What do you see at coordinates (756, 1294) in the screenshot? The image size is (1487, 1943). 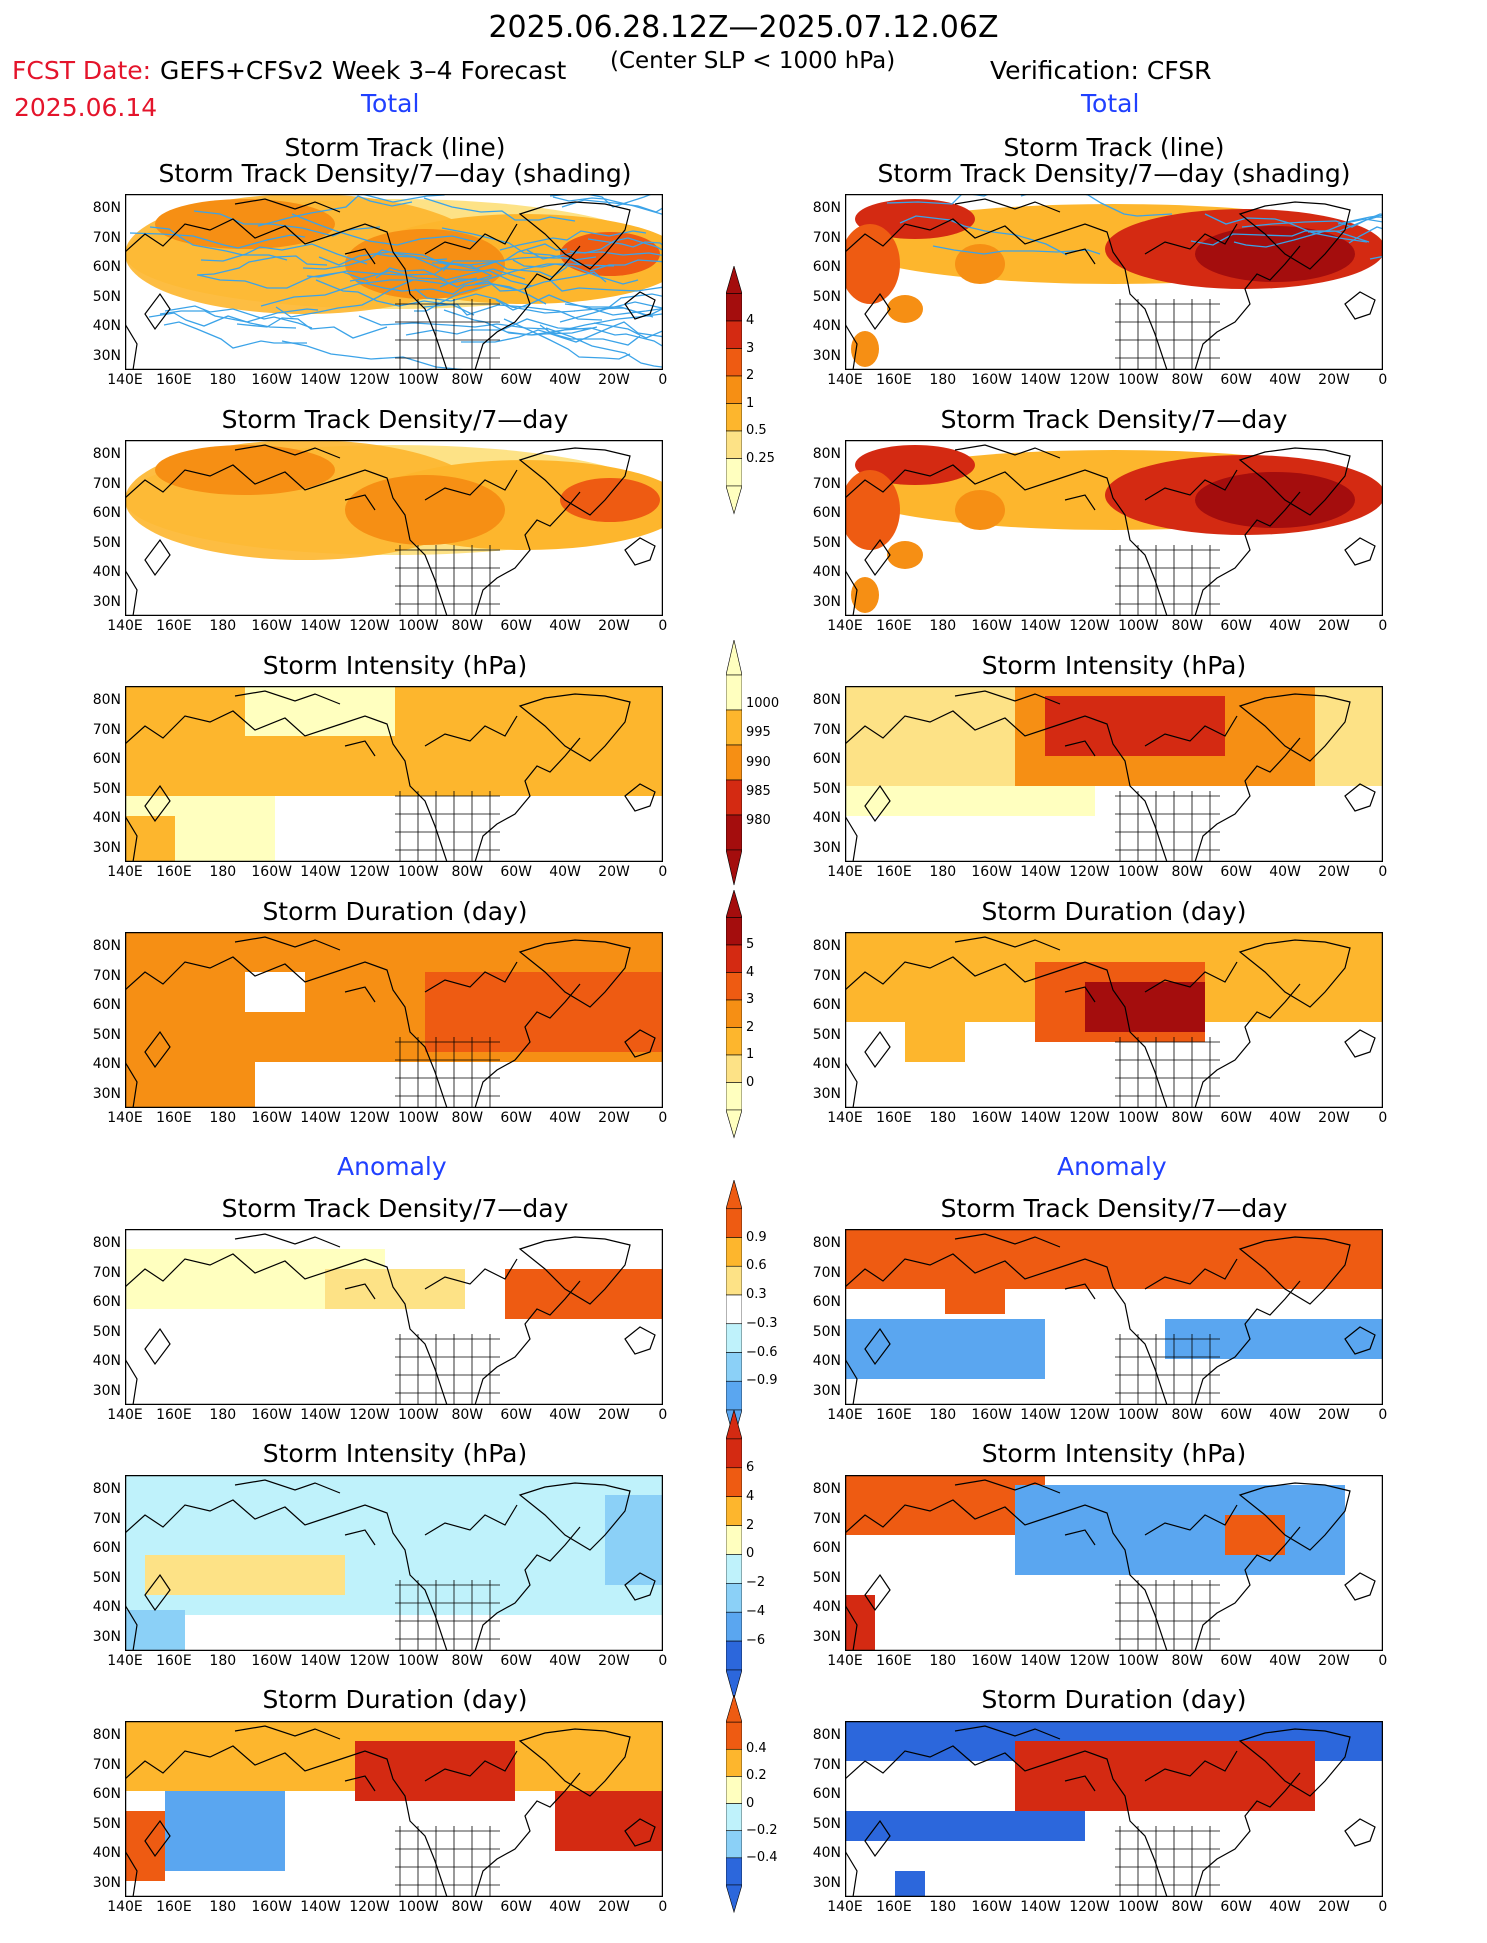 I see `colorbar-label: 0.3` at bounding box center [756, 1294].